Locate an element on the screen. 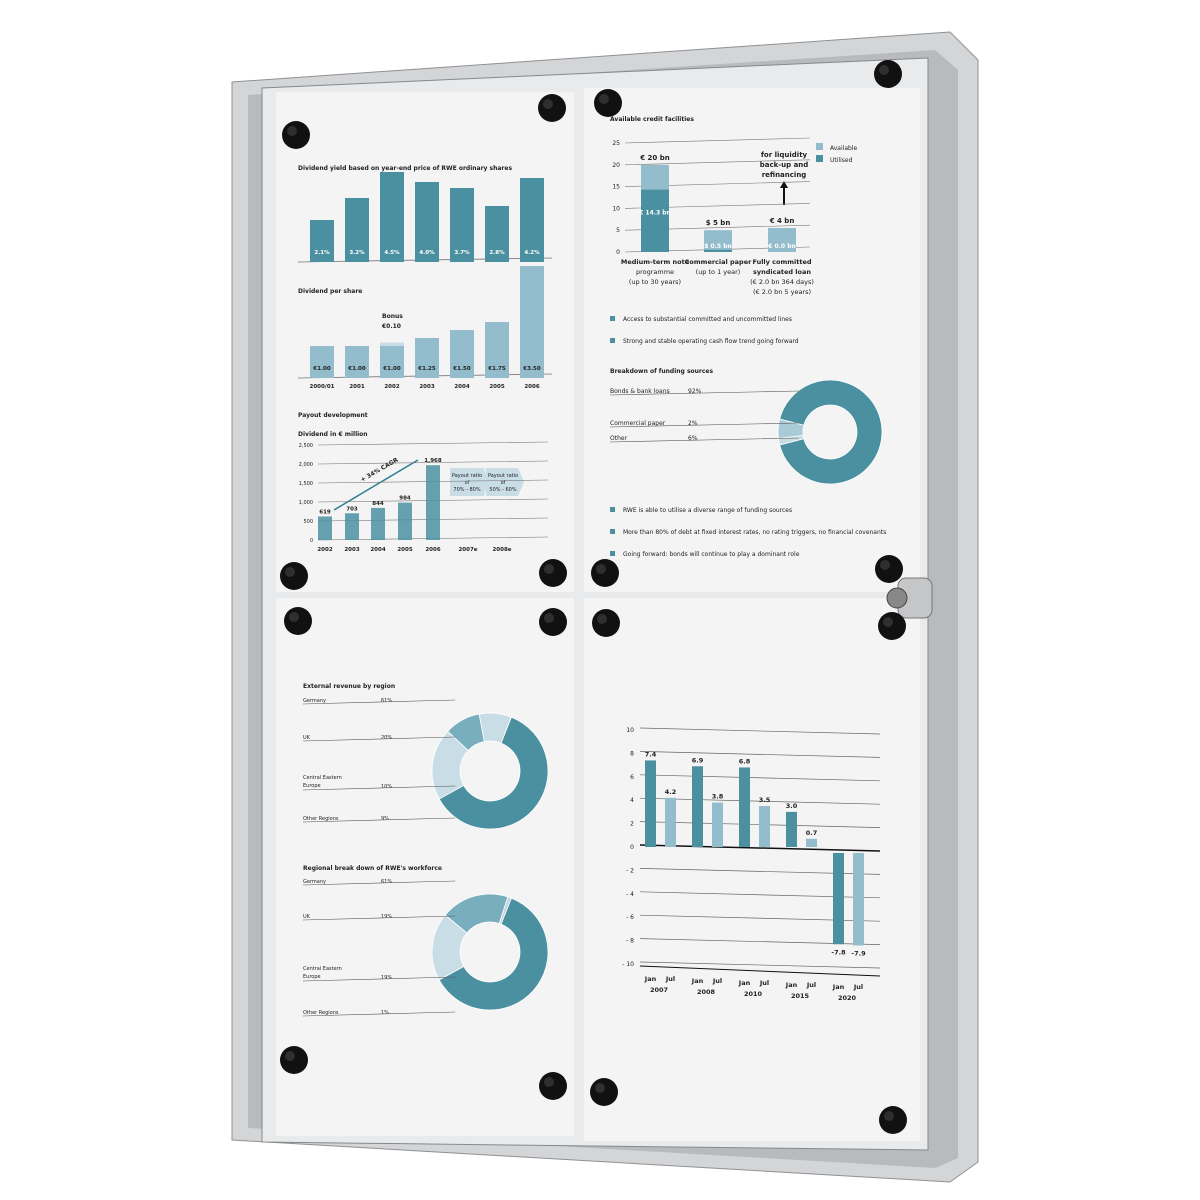  bar-label: 984 is located at coordinates (405, 499).